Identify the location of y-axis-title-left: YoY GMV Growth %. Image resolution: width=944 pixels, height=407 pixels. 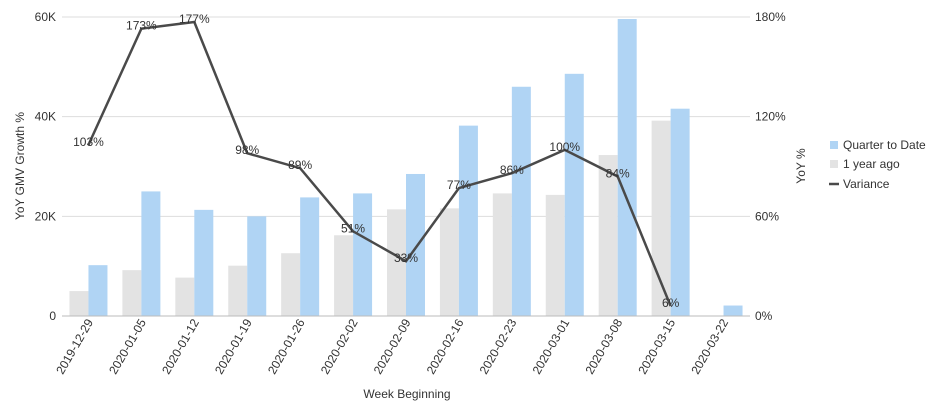
(20, 166).